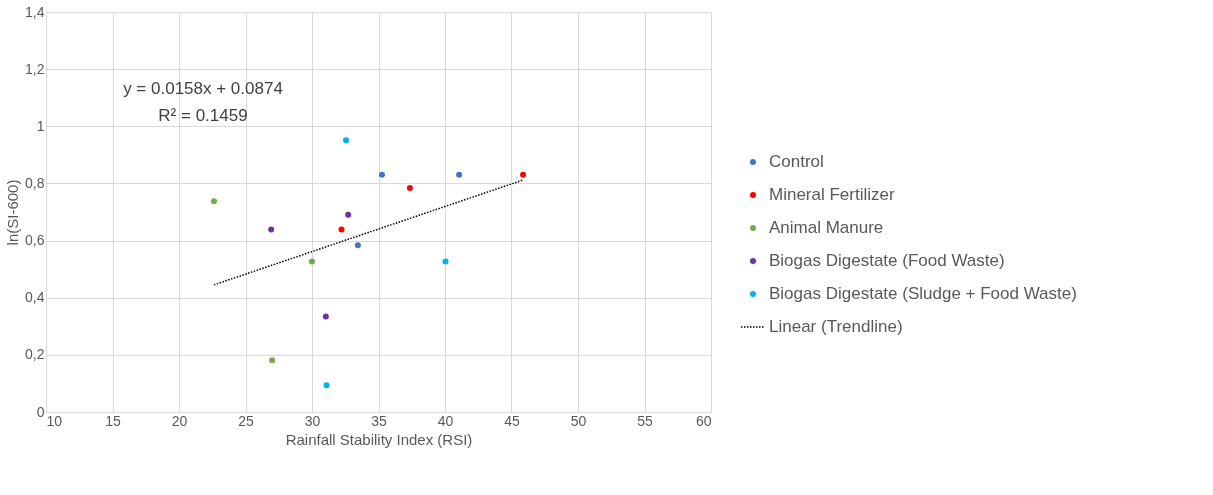 The width and height of the screenshot is (1213, 495). What do you see at coordinates (35, 354) in the screenshot?
I see `y-tick-label: 0,2` at bounding box center [35, 354].